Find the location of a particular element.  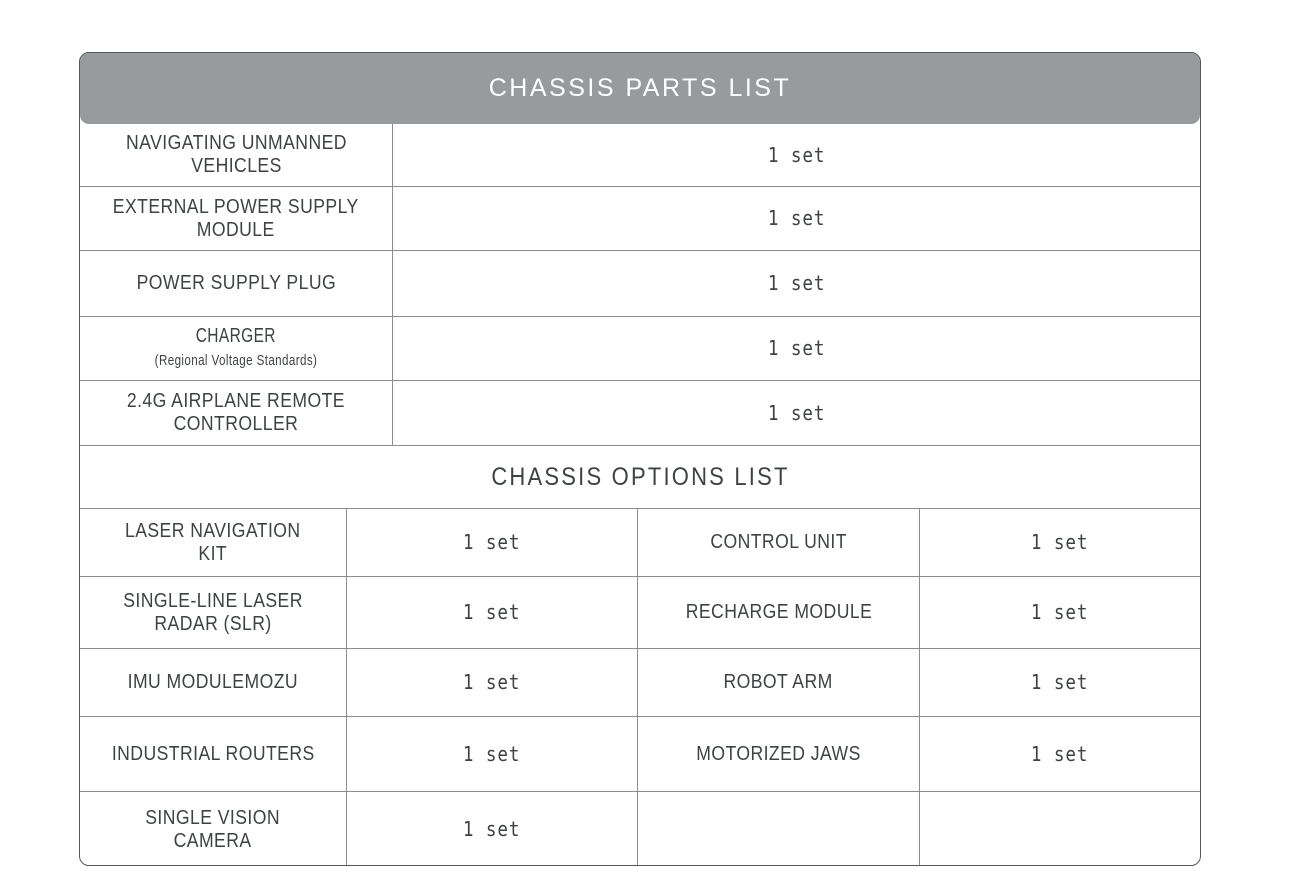

option-name: CONTROL UNIT is located at coordinates (778, 542).